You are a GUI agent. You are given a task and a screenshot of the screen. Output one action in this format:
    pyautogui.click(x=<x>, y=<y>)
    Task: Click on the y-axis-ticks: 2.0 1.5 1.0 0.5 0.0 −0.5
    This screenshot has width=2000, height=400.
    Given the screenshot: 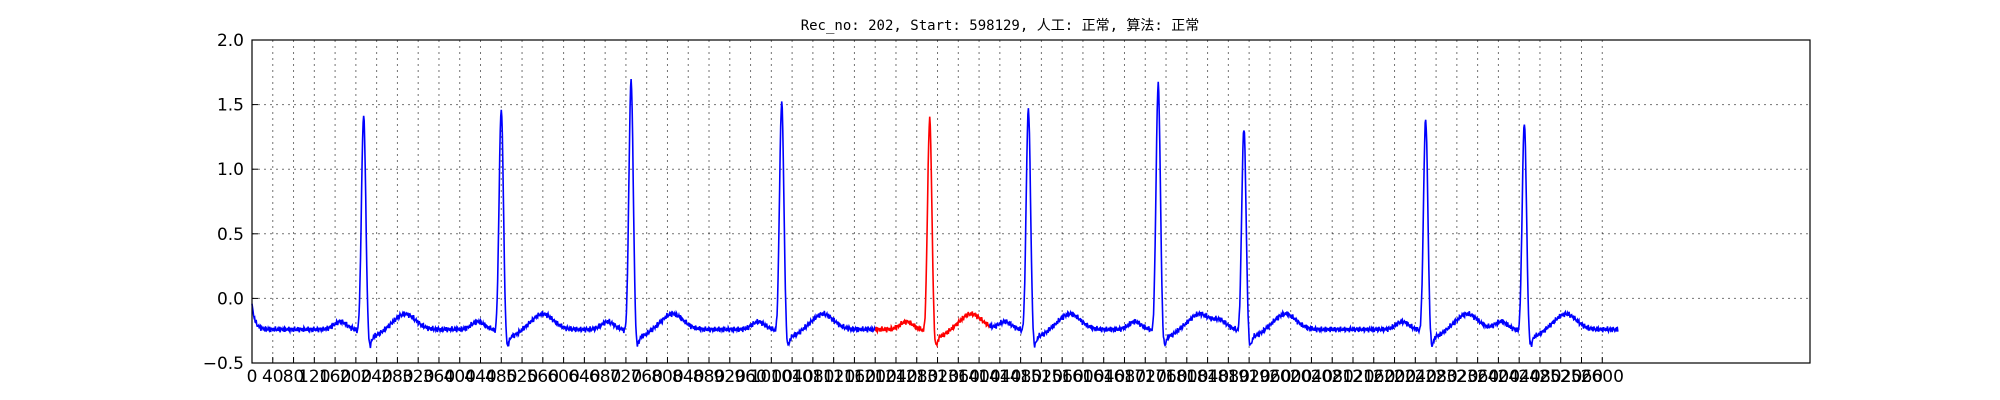 What is the action you would take?
    pyautogui.click(x=230, y=202)
    